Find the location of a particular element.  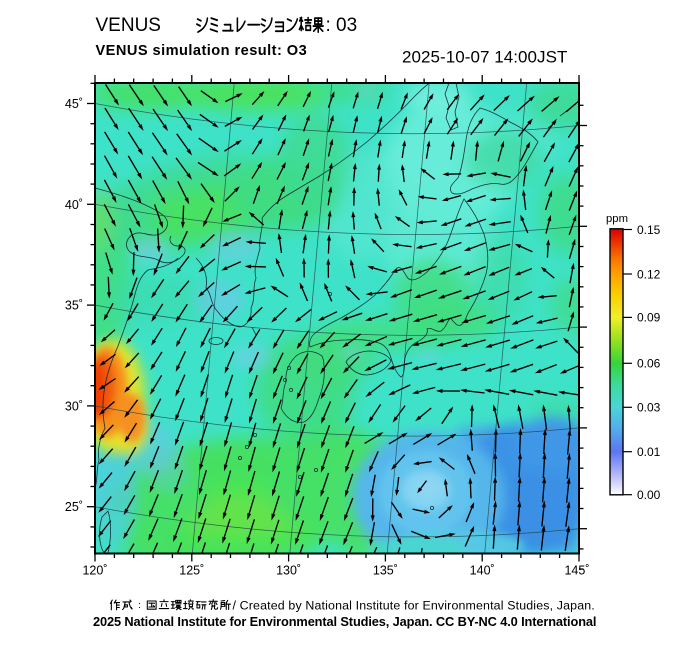

svg-text: 0.00 is located at coordinates (649, 495).